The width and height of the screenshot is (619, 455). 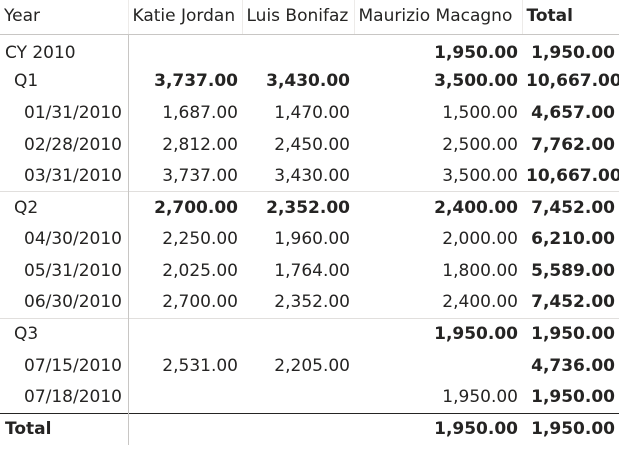 I want to click on value-cell: 2,500.00, so click(x=480, y=144).